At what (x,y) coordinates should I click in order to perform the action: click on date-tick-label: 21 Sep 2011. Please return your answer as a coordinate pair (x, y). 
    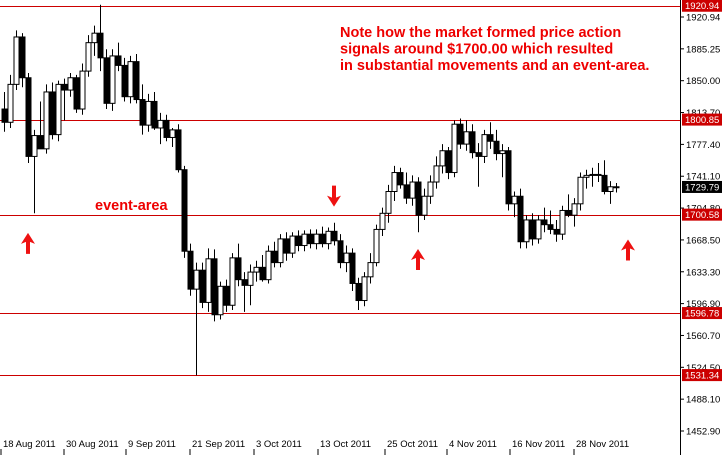
    Looking at the image, I should click on (218, 444).